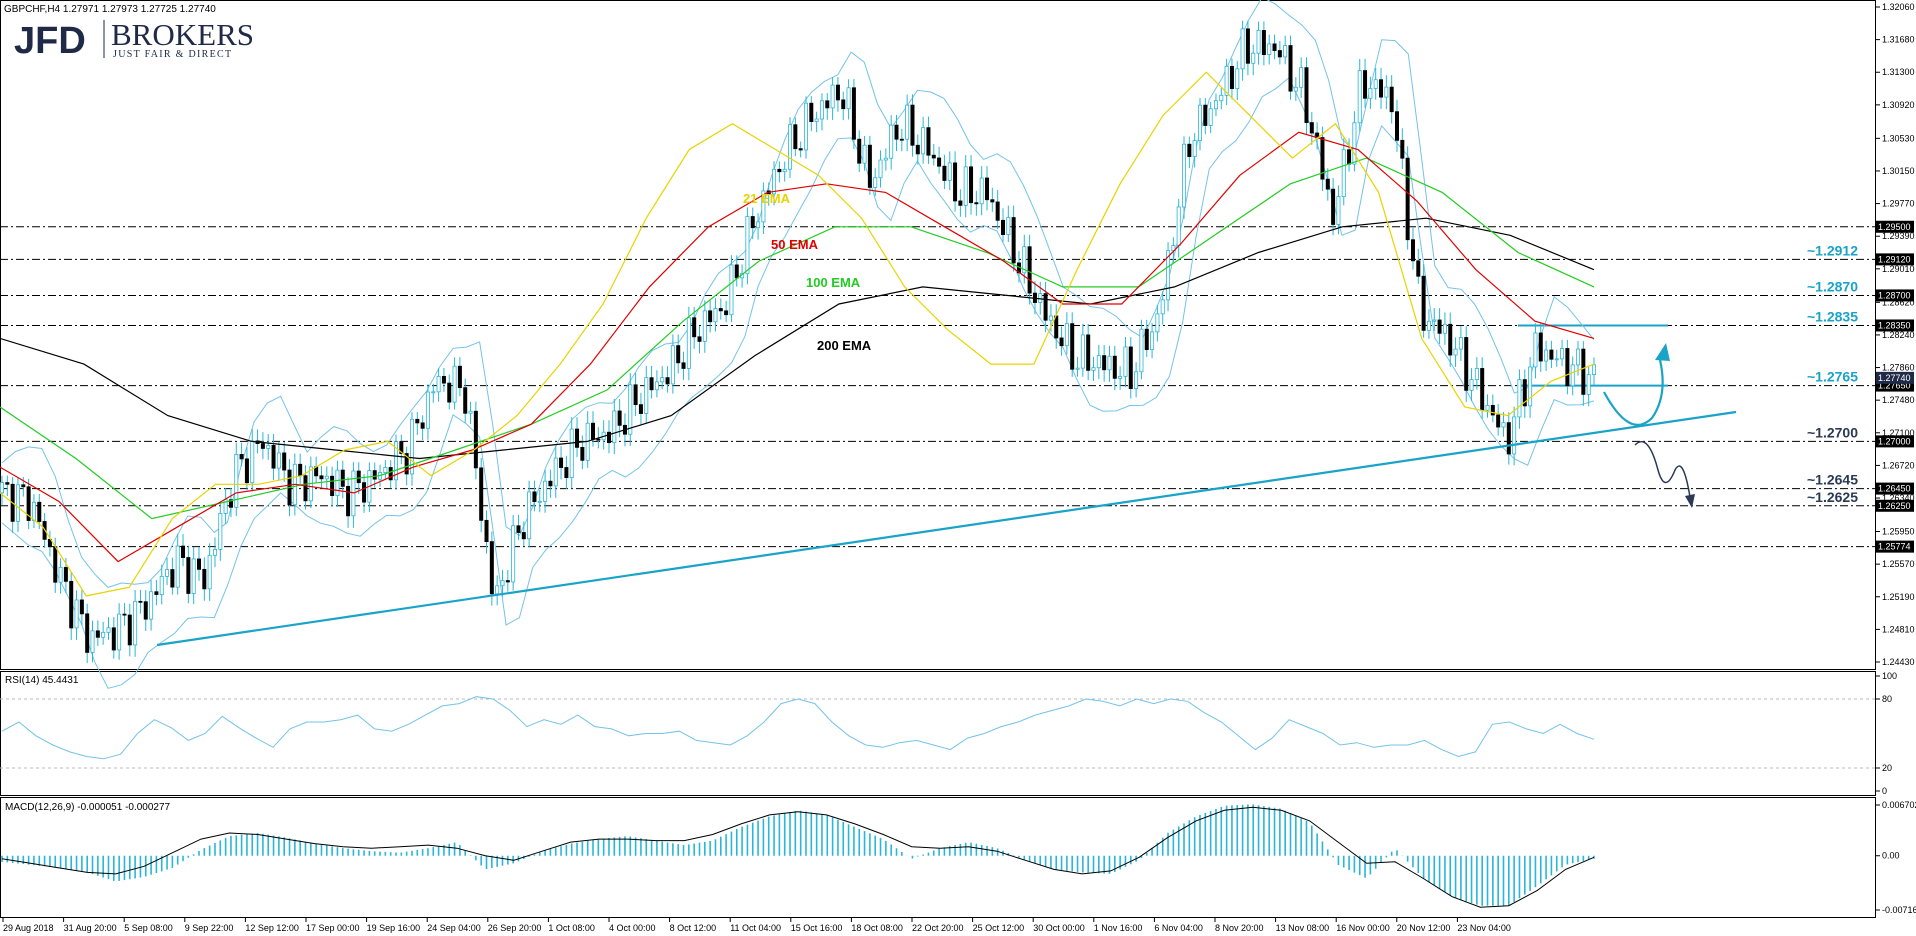 This screenshot has height=936, width=1916. Describe the element at coordinates (28, 928) in the screenshot. I see `time-tick-label: 29 Aug 2018` at that location.